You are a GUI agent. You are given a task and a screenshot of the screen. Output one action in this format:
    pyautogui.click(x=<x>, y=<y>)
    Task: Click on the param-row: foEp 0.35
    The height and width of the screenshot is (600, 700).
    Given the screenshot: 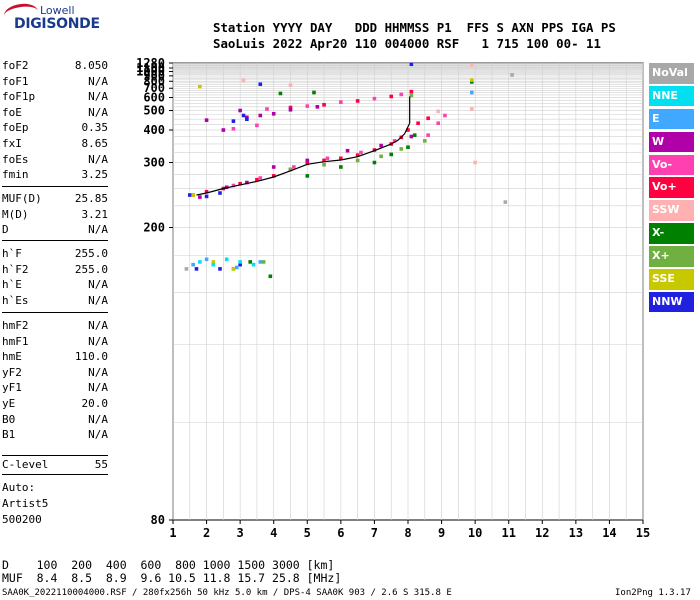 What is the action you would take?
    pyautogui.click(x=55, y=129)
    